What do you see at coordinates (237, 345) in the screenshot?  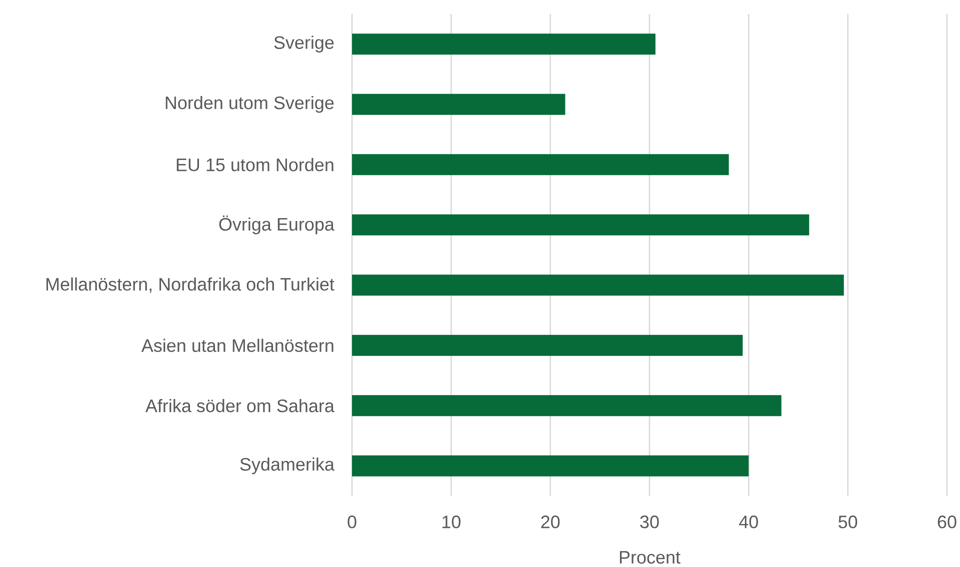 I see `y-tick-label: Asien utan Mellanöstern` at bounding box center [237, 345].